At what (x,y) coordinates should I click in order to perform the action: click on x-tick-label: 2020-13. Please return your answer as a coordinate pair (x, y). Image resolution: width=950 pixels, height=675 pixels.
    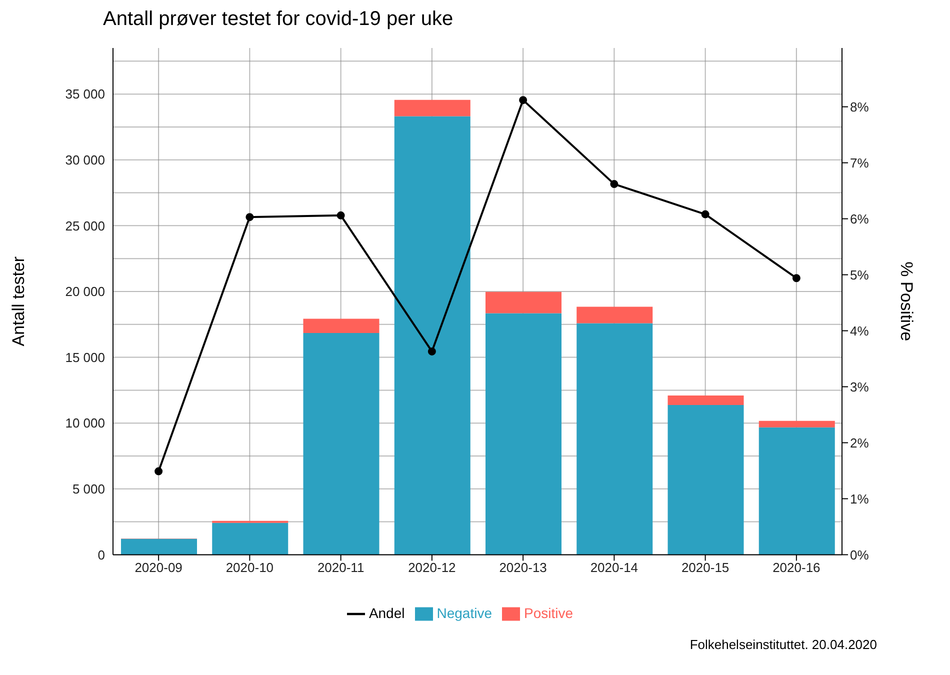
    Looking at the image, I should click on (523, 567).